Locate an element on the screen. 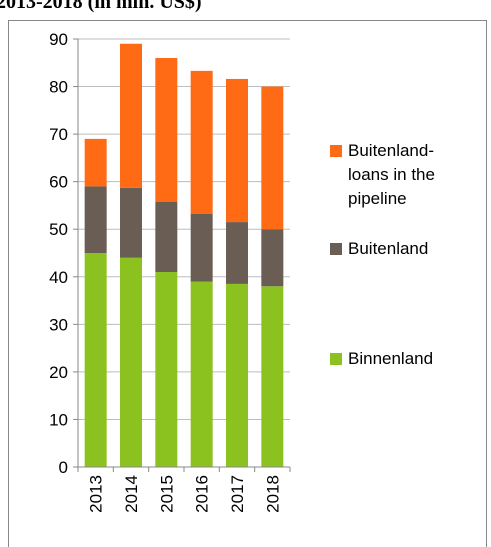 The width and height of the screenshot is (491, 547). y-tick-label: 40 is located at coordinates (58, 277).